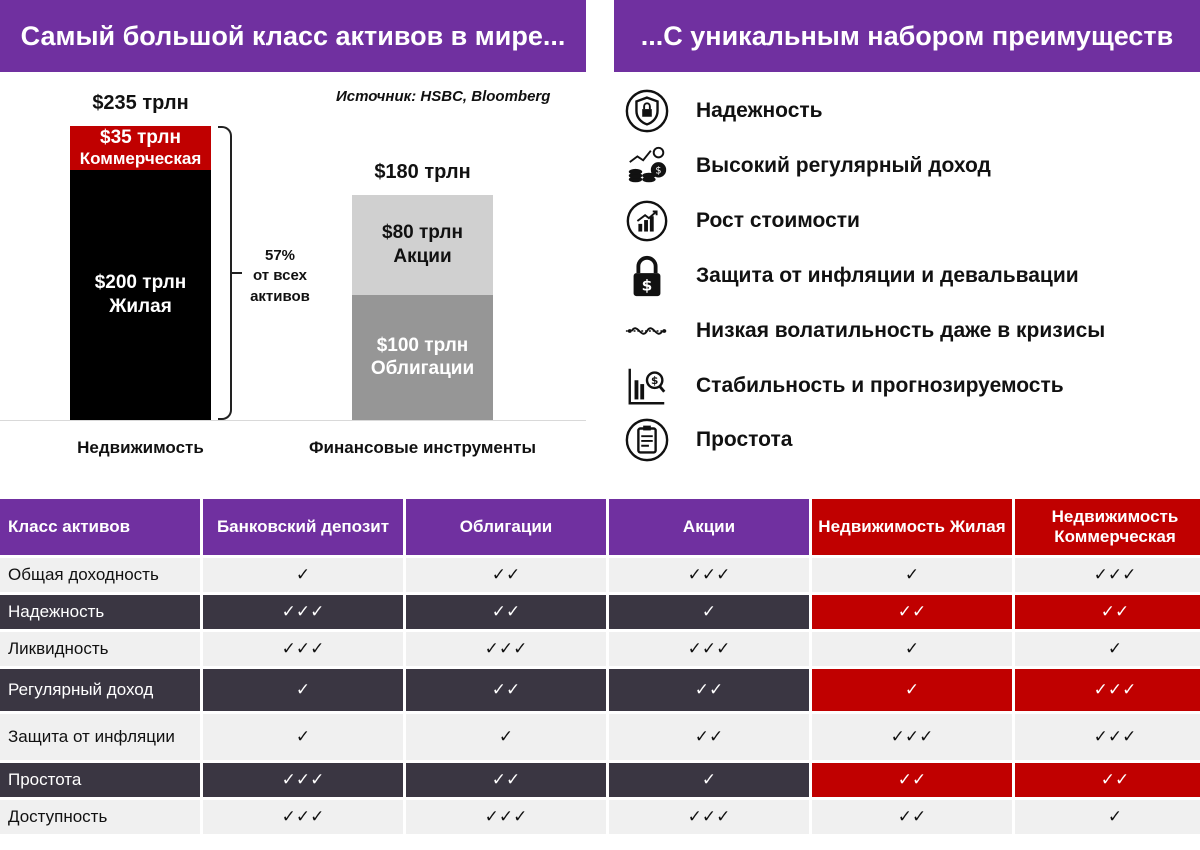  What do you see at coordinates (880, 385) in the screenshot?
I see `benefit-label: Стабильность и прогнозируемость` at bounding box center [880, 385].